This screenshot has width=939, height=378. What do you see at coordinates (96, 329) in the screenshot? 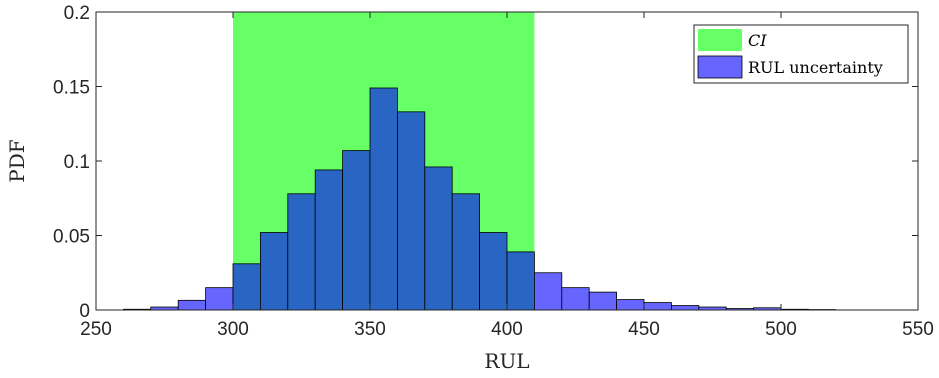
I see `x-tick-label: 250` at bounding box center [96, 329].